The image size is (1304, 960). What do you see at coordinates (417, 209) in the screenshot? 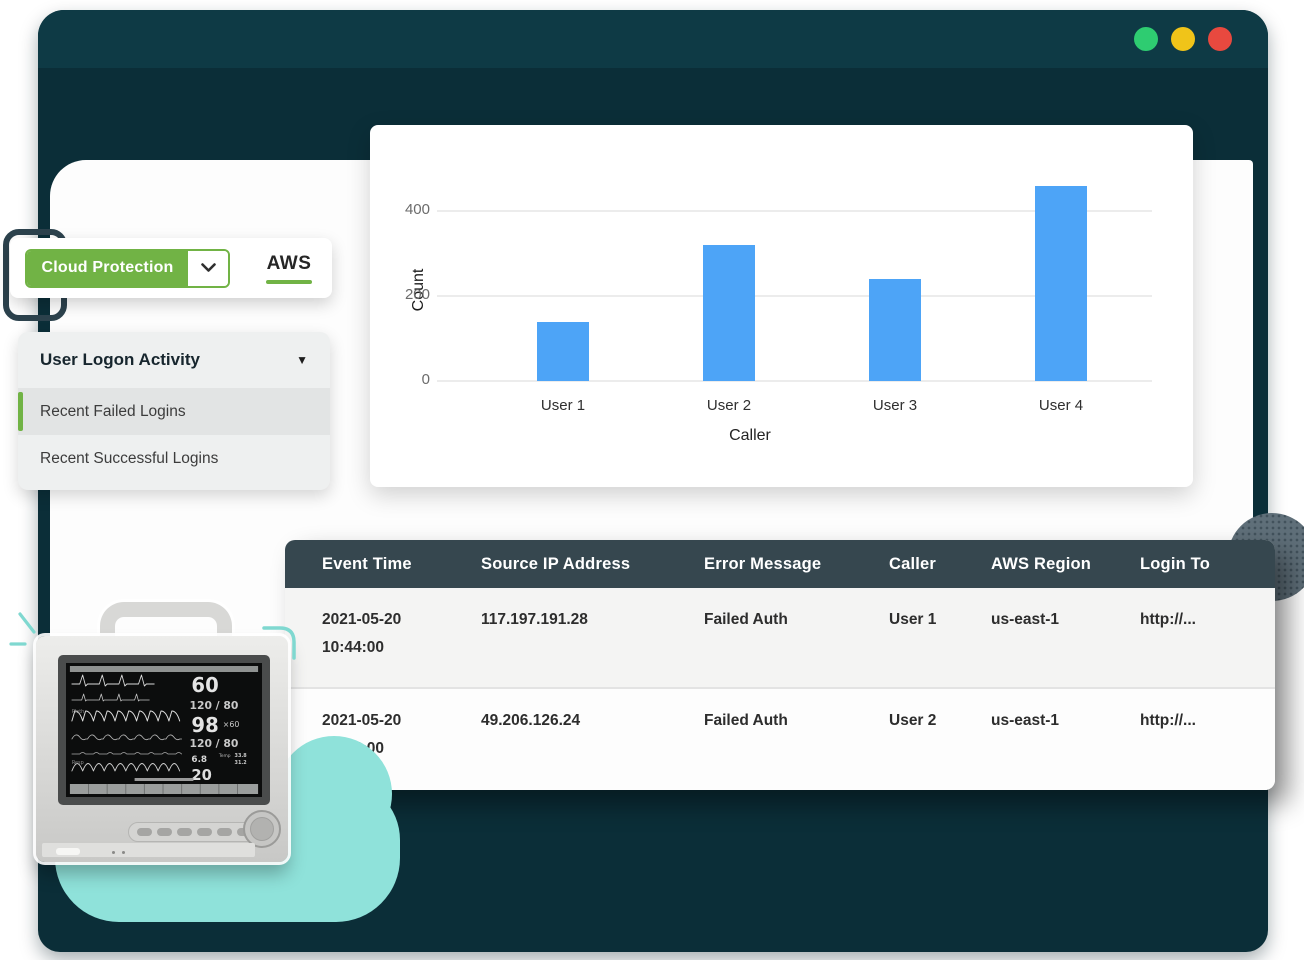
I see `y-axis-tick-label: 400` at bounding box center [417, 209].